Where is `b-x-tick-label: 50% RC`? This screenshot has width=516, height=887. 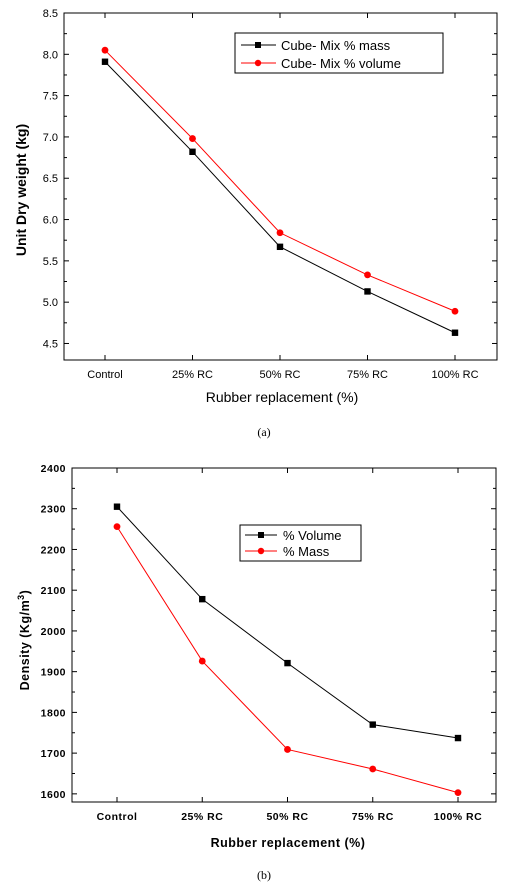
b-x-tick-label: 50% RC is located at coordinates (287, 817).